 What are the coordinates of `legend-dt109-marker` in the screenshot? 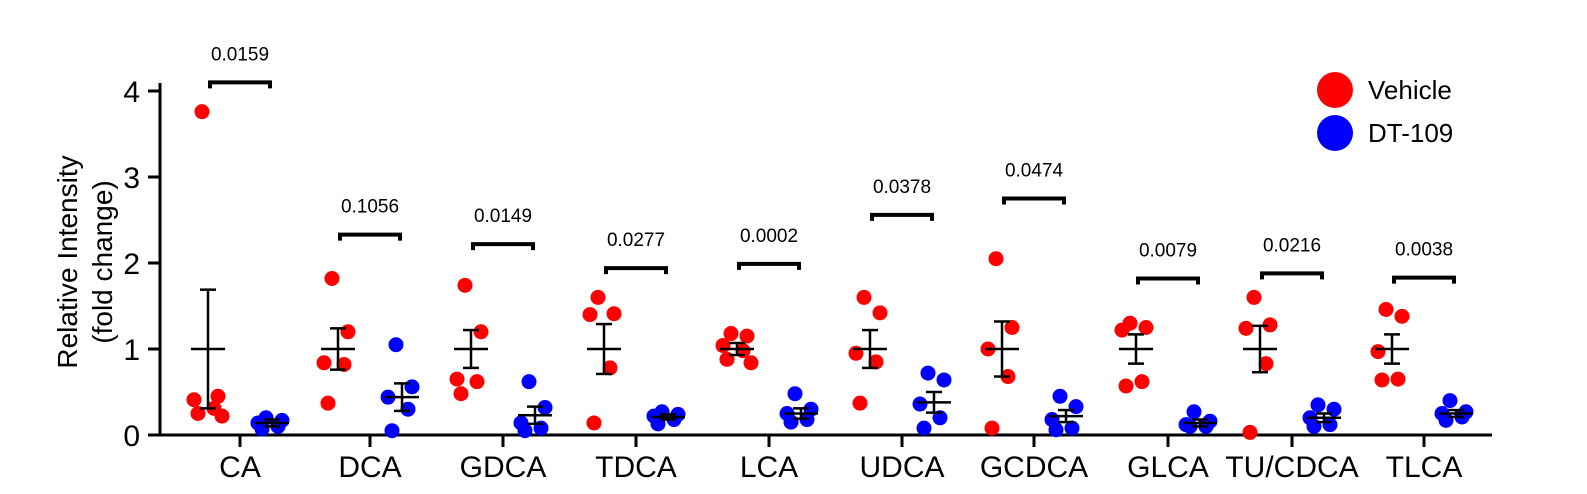 It's located at (1335, 133).